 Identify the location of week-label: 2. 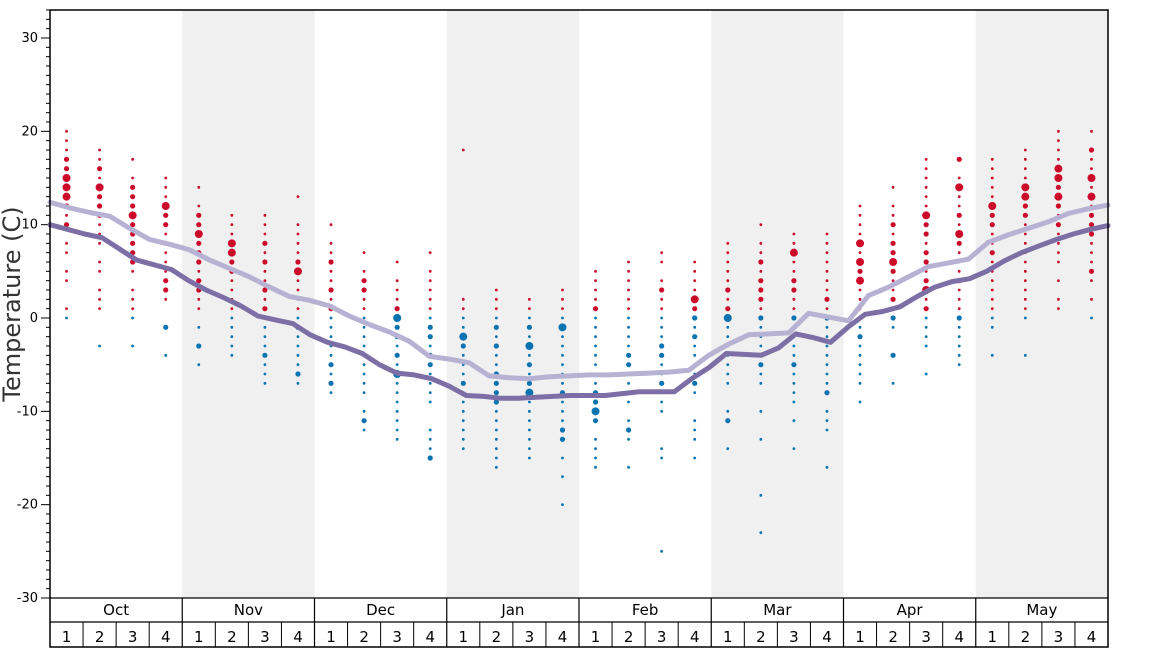
(761, 637).